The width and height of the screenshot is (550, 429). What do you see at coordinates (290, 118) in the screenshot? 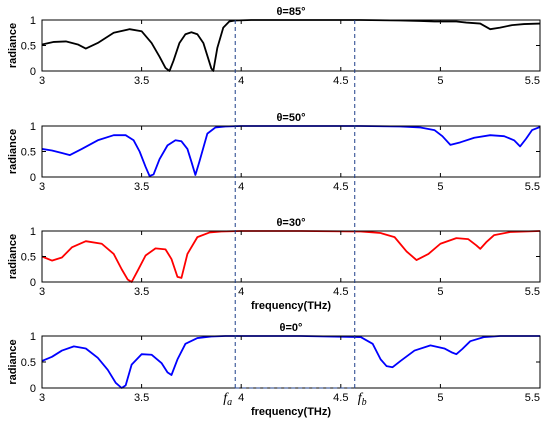
I see `panel-title: θ=50°` at bounding box center [290, 118].